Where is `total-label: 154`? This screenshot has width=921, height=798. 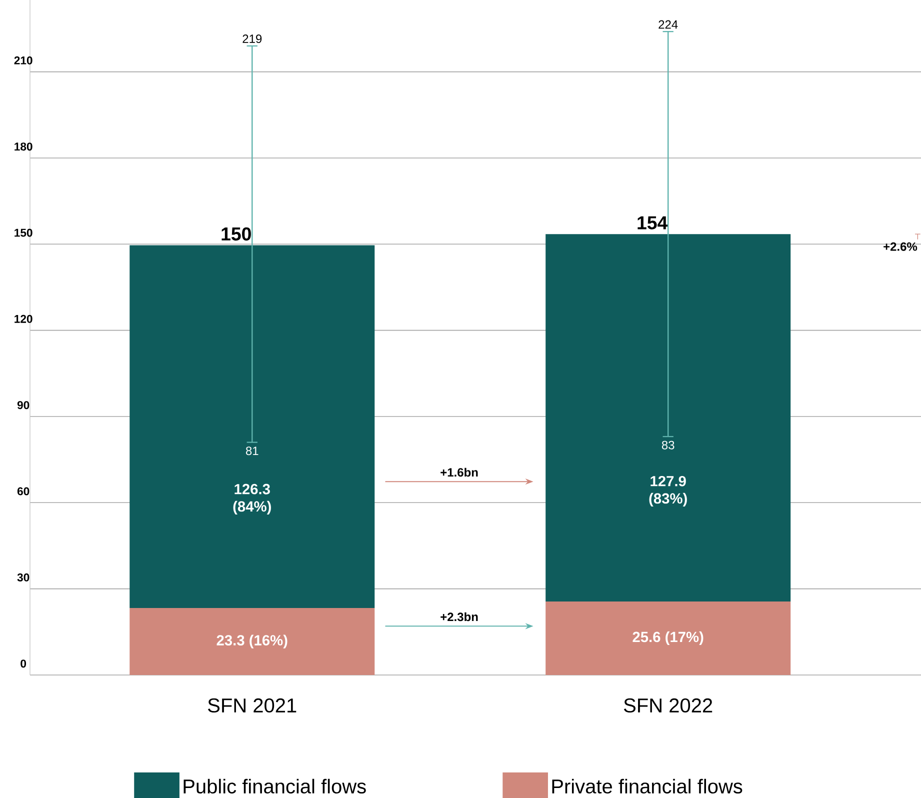
total-label: 154 is located at coordinates (653, 223).